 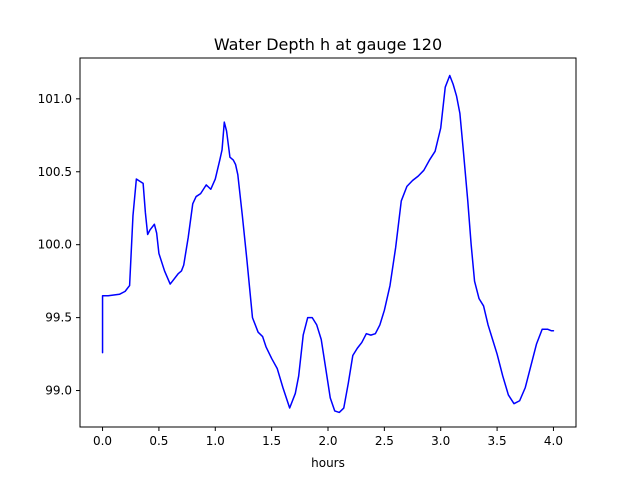 What do you see at coordinates (158, 441) in the screenshot?
I see `x-tick-label: 0.5` at bounding box center [158, 441].